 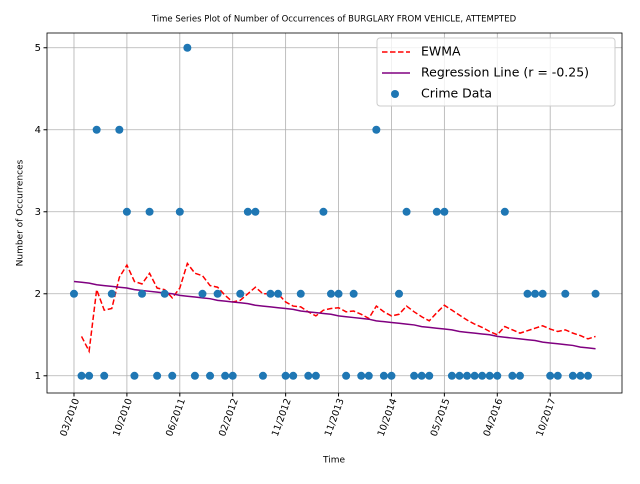 What do you see at coordinates (176, 417) in the screenshot?
I see `x-tick-label: 06/2011` at bounding box center [176, 417].